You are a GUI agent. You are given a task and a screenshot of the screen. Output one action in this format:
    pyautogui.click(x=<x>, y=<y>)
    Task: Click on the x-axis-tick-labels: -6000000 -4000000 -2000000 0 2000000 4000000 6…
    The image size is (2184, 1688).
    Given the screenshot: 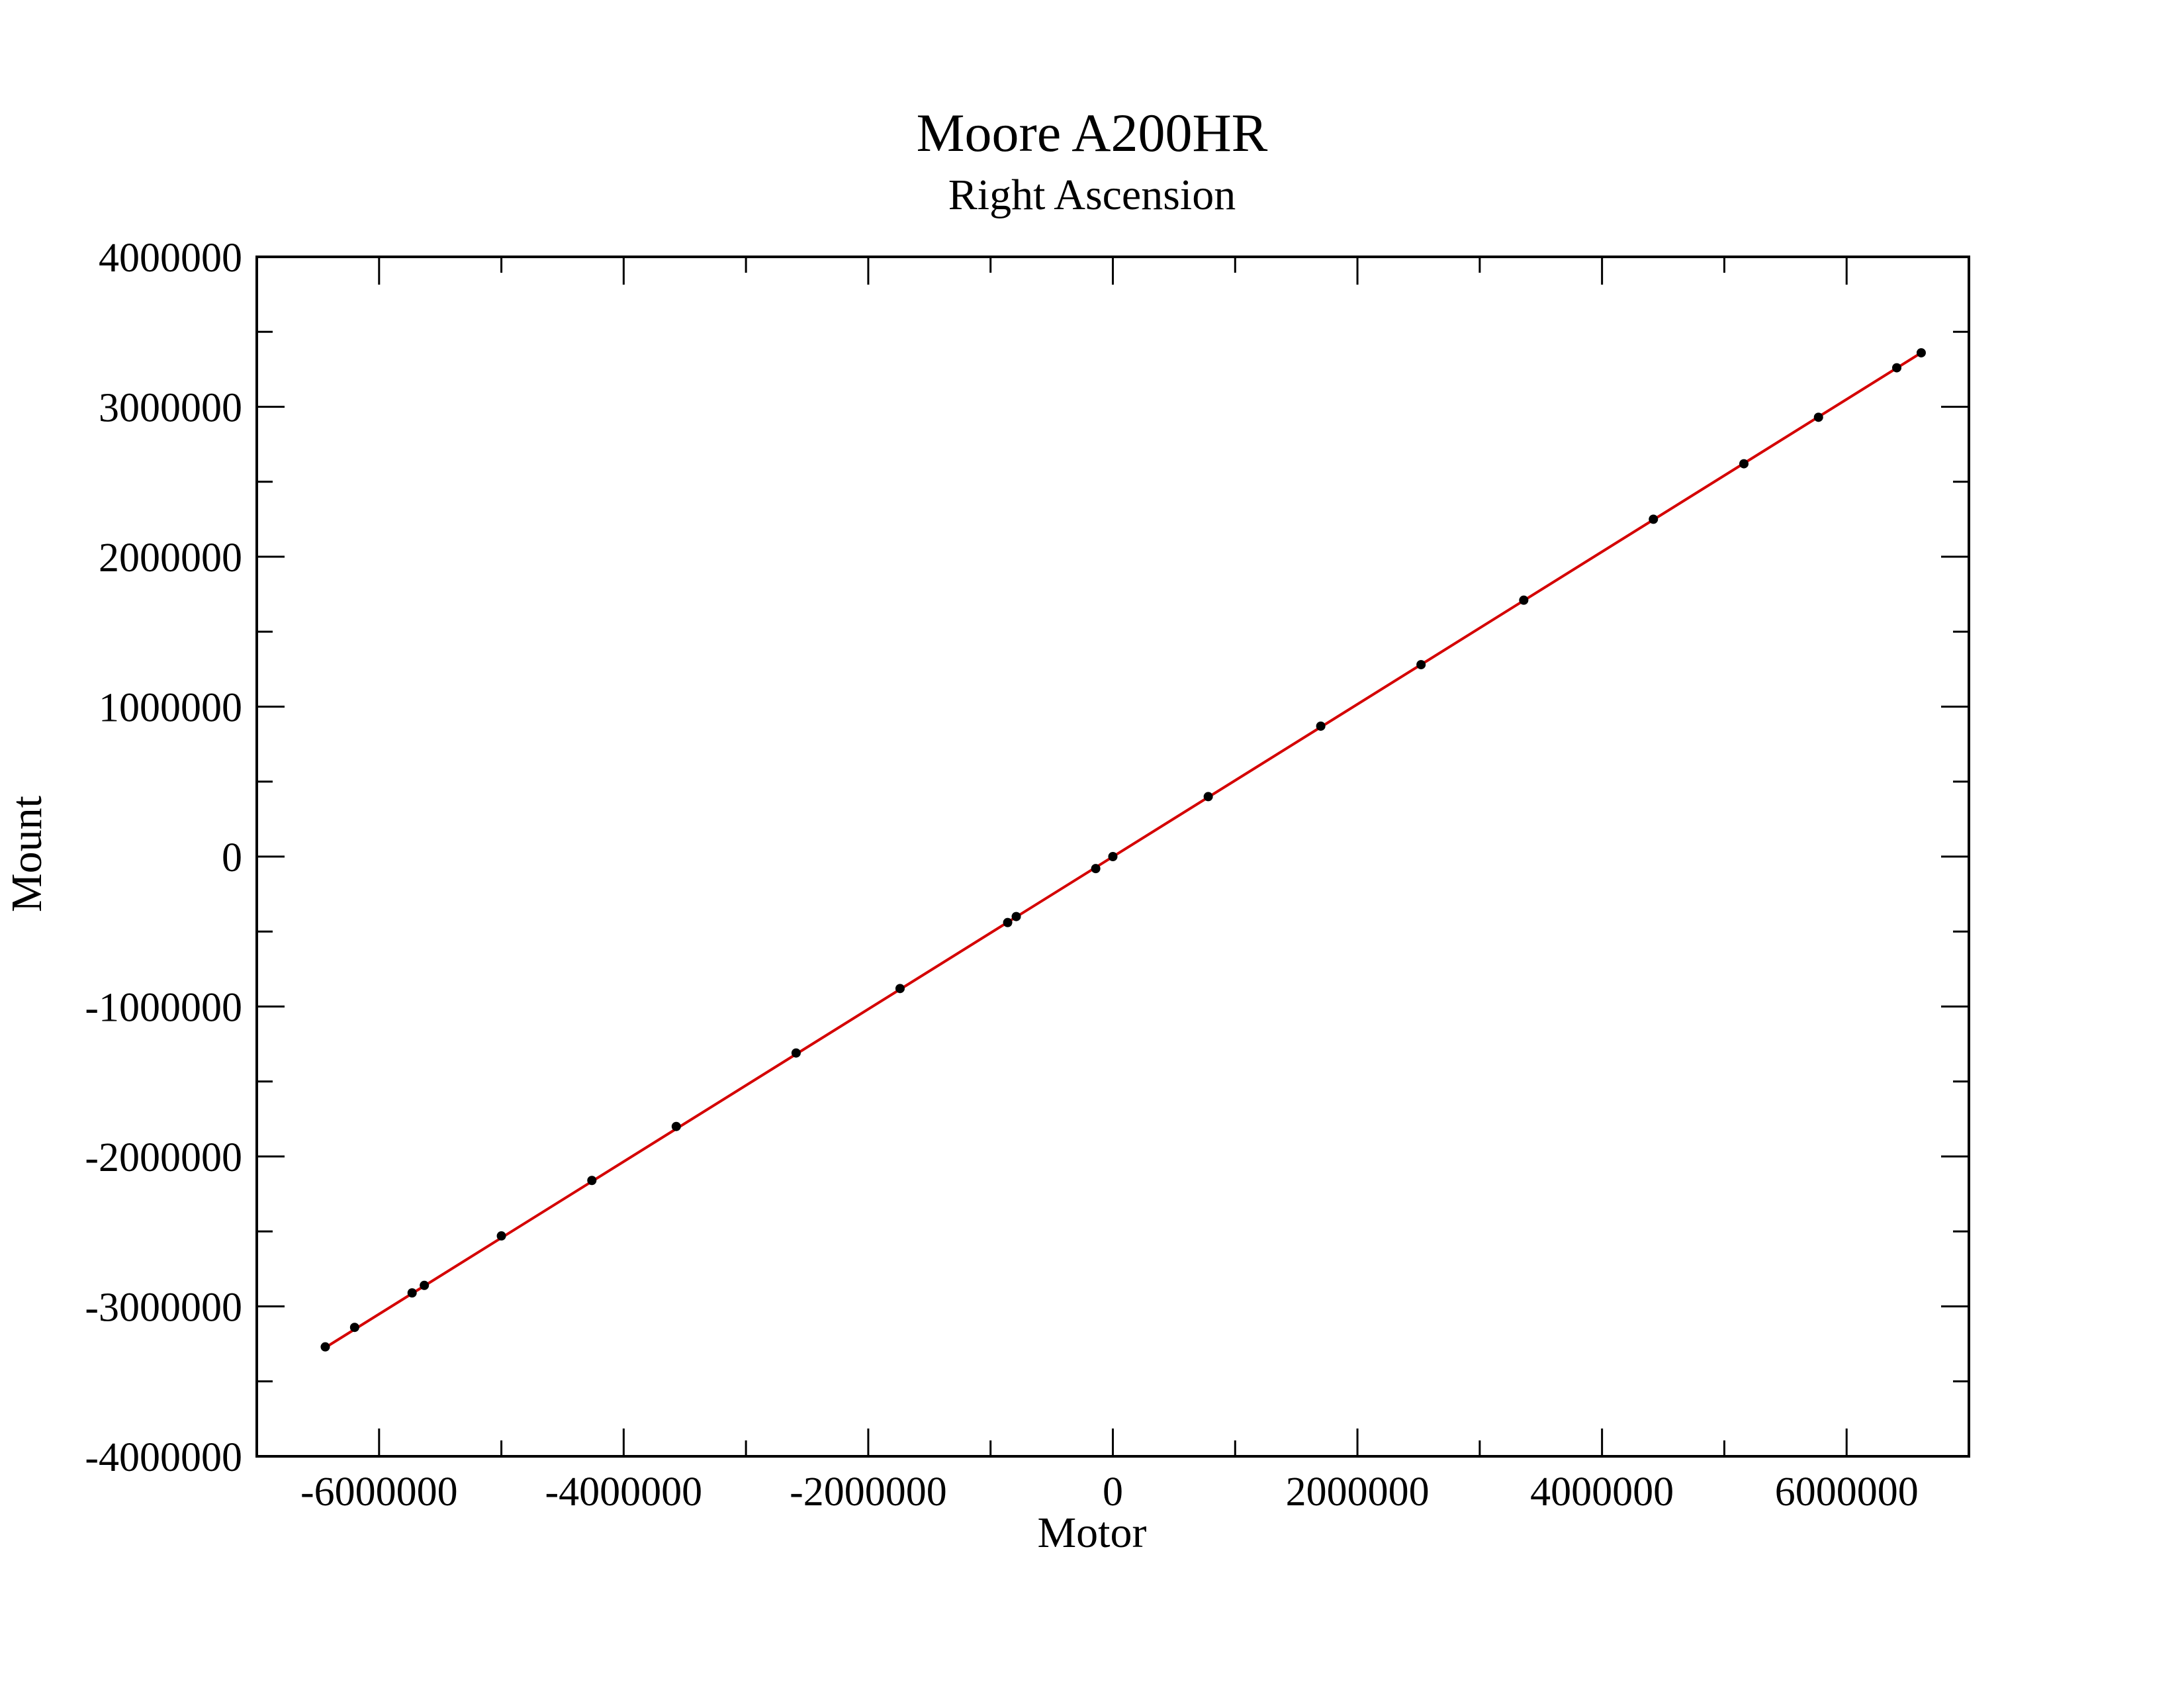 What is the action you would take?
    pyautogui.click(x=1109, y=1492)
    